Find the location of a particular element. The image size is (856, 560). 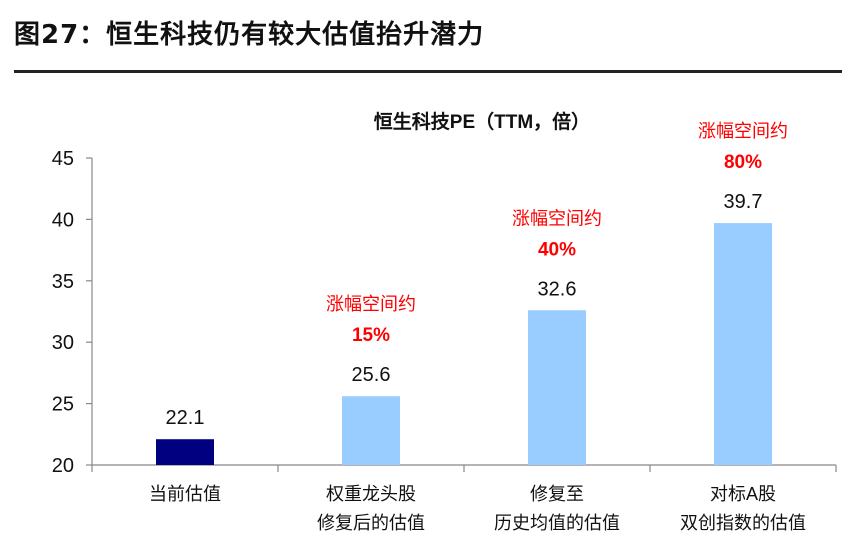

y-tick-label: 40 is located at coordinates (63, 220).